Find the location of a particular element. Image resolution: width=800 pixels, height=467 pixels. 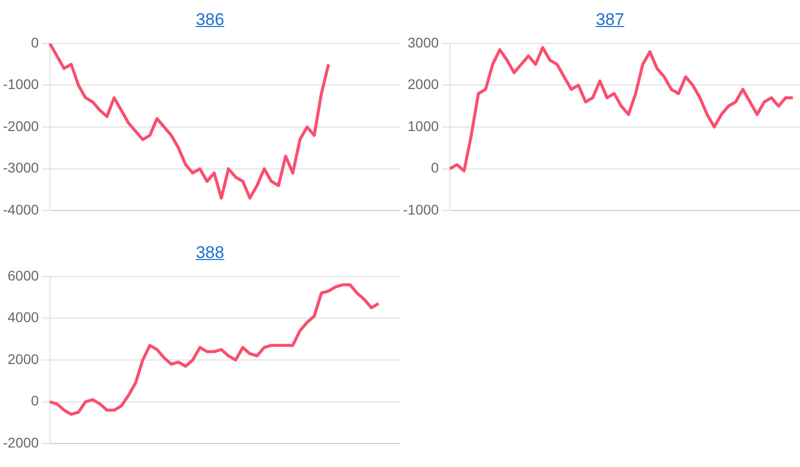

chart-title: 386 is located at coordinates (210, 20).